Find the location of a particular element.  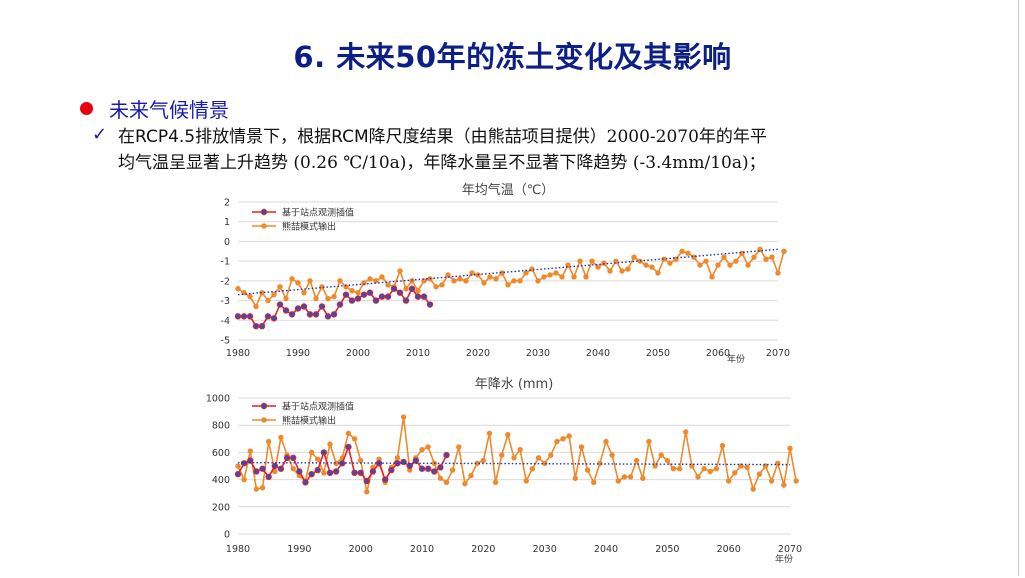

y-tick-label: 0 is located at coordinates (227, 535).